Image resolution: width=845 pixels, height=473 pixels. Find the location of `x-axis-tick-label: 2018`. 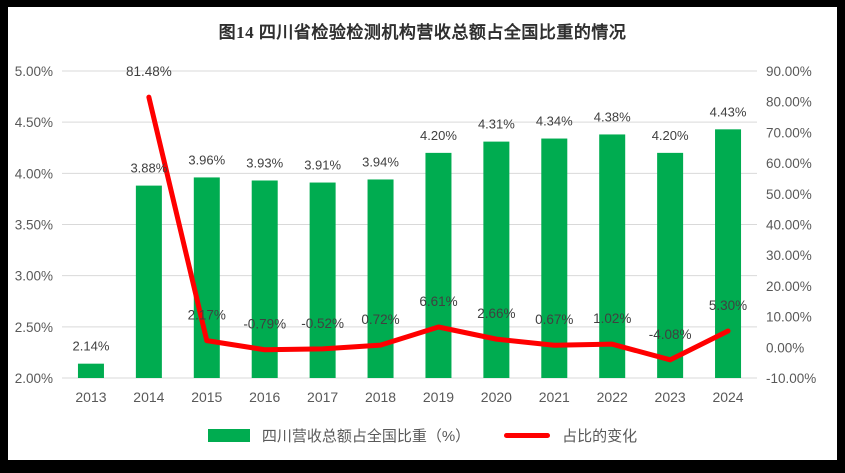

x-axis-tick-label: 2018 is located at coordinates (380, 397).